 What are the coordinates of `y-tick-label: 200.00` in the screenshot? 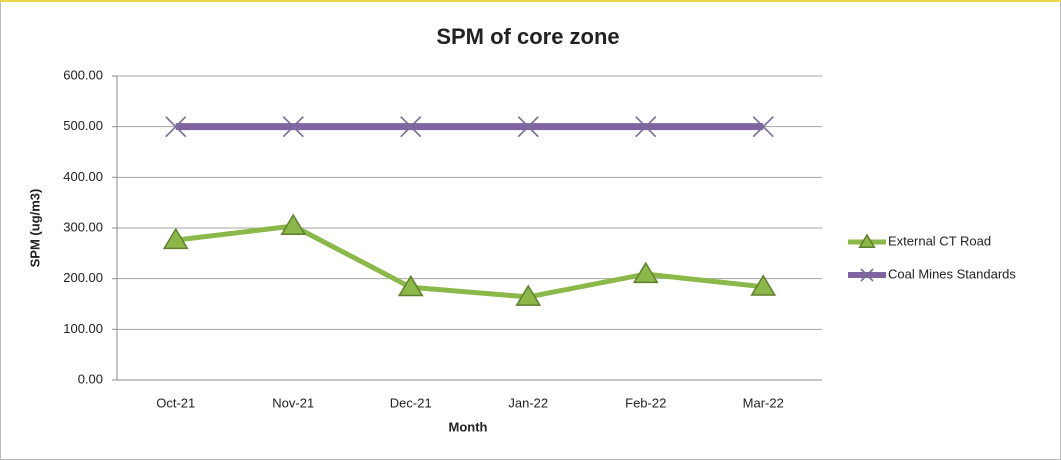 It's located at (83, 277).